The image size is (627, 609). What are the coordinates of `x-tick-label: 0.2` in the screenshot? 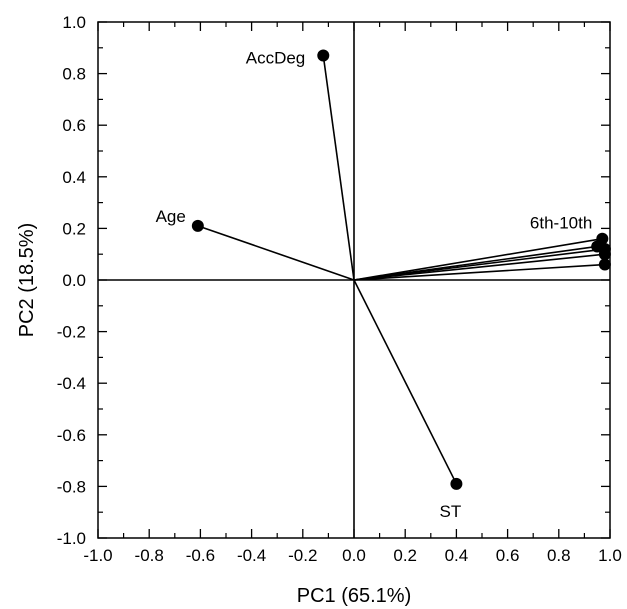 It's located at (405, 555).